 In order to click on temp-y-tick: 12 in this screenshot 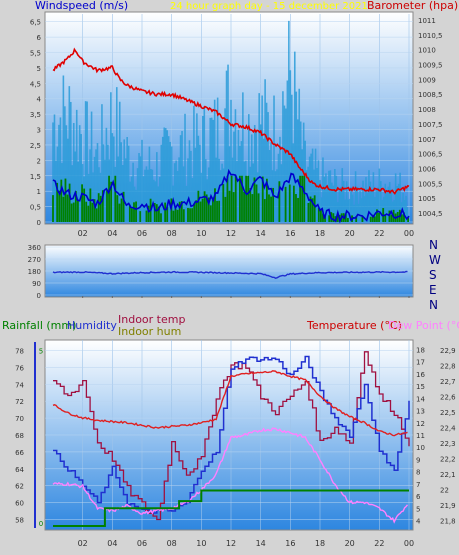, I will do `click(420, 424)`.